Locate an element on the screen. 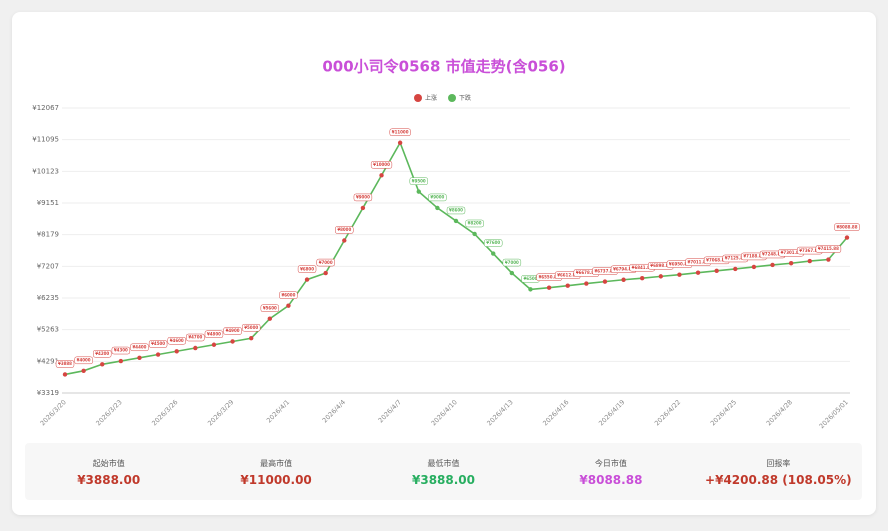 The height and width of the screenshot is (531, 888). value-label-text: ¥7011.88 is located at coordinates (698, 261).